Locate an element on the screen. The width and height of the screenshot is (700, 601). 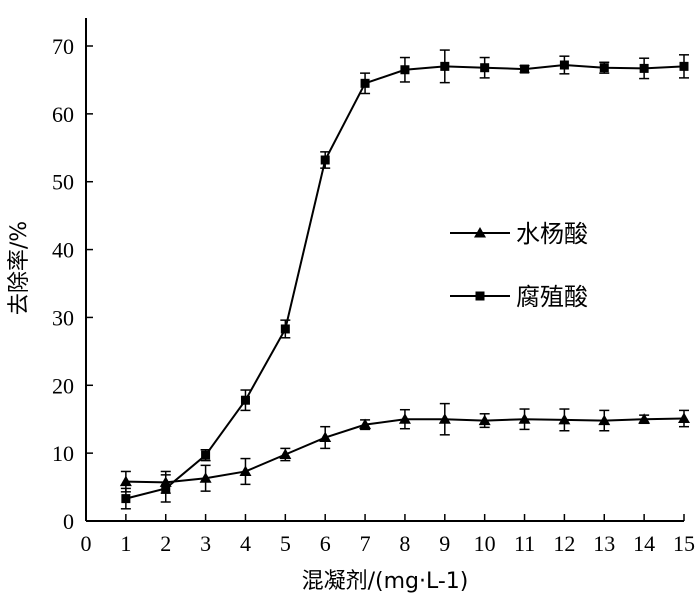
y-tick-label: 50 is located at coordinates (63, 182).